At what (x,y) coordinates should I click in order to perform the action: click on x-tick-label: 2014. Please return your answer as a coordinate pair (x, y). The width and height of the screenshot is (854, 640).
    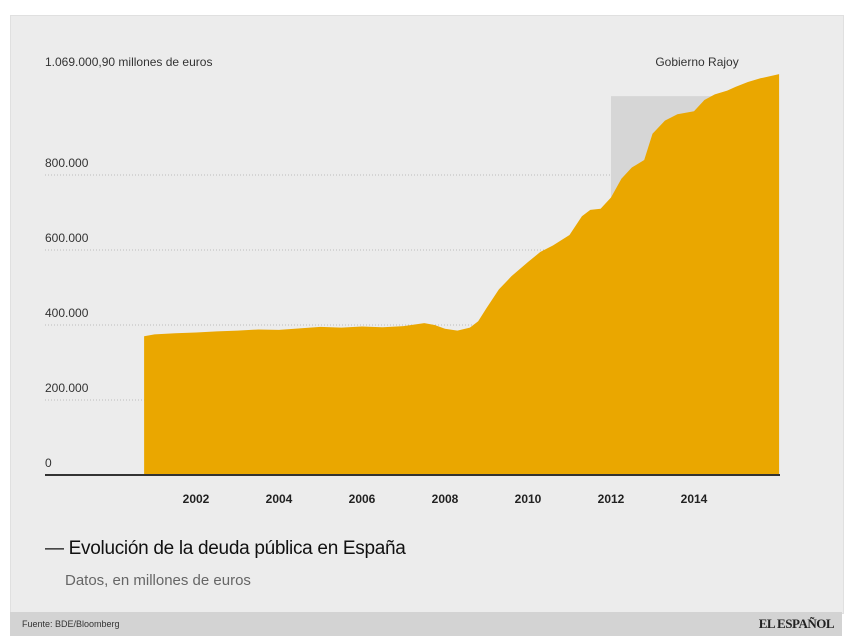
    Looking at the image, I should click on (694, 499).